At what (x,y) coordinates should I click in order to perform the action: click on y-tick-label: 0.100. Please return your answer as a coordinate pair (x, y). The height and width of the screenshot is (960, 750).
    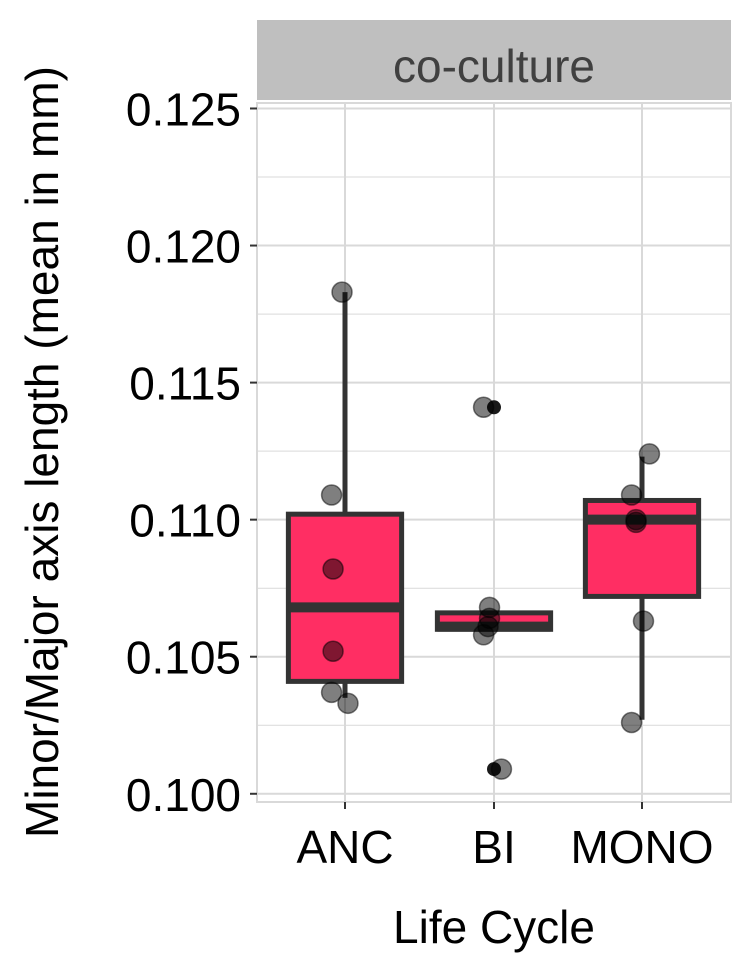
    Looking at the image, I should click on (183, 795).